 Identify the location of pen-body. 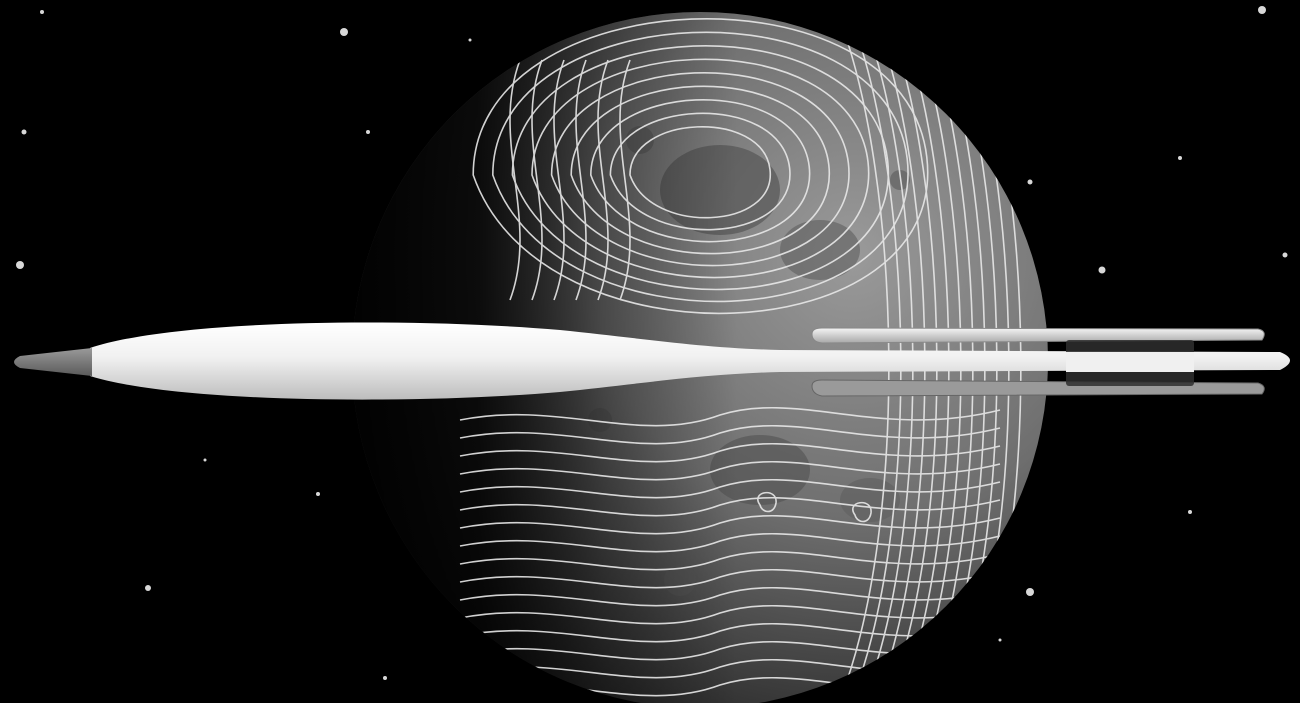
(690, 361).